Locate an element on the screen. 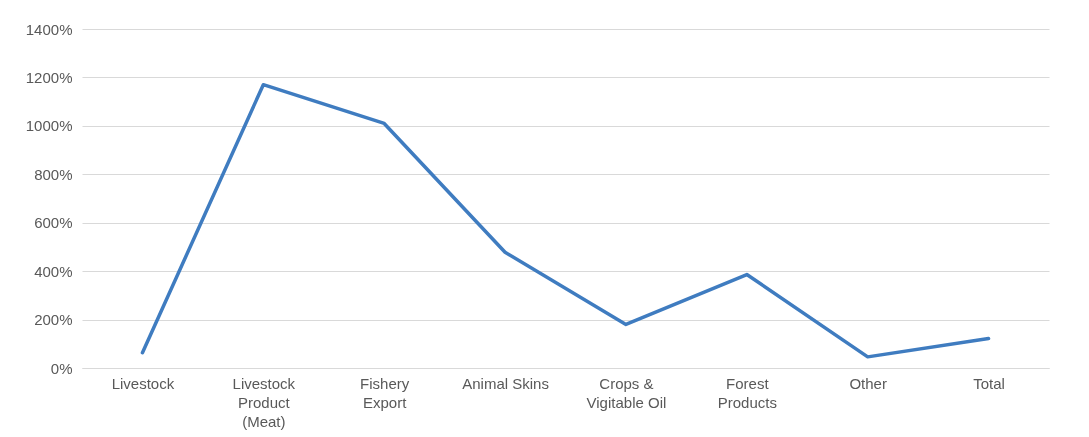 This screenshot has height=437, width=1089. x-tick-label: Crops & Vigitable Oil is located at coordinates (626, 392).